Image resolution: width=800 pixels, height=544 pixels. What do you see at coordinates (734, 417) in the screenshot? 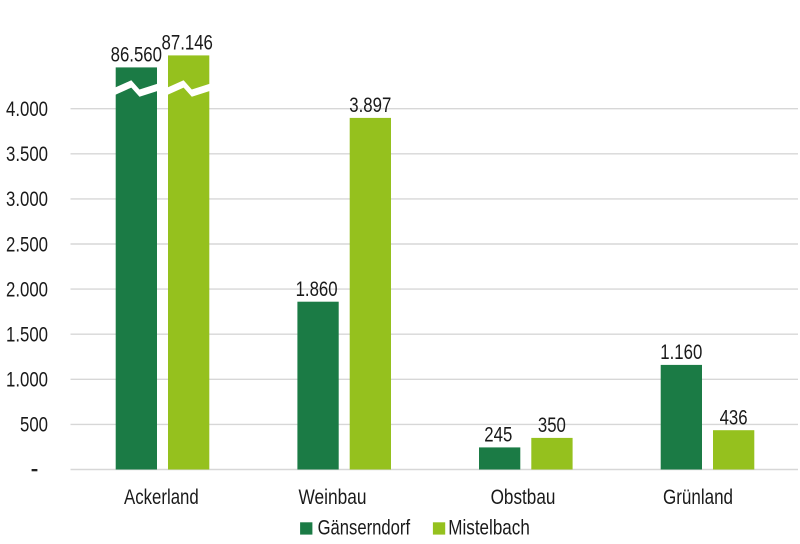
I see `svg-text: 436` at bounding box center [734, 417].